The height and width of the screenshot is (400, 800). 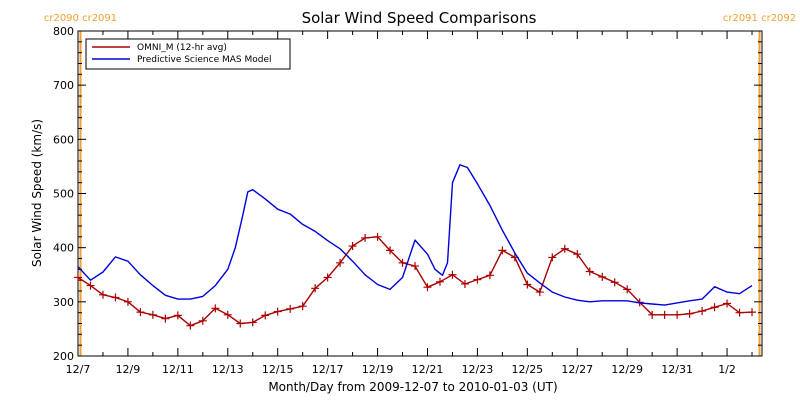 What do you see at coordinates (63, 356) in the screenshot?
I see `y-tick-label: 200` at bounding box center [63, 356].